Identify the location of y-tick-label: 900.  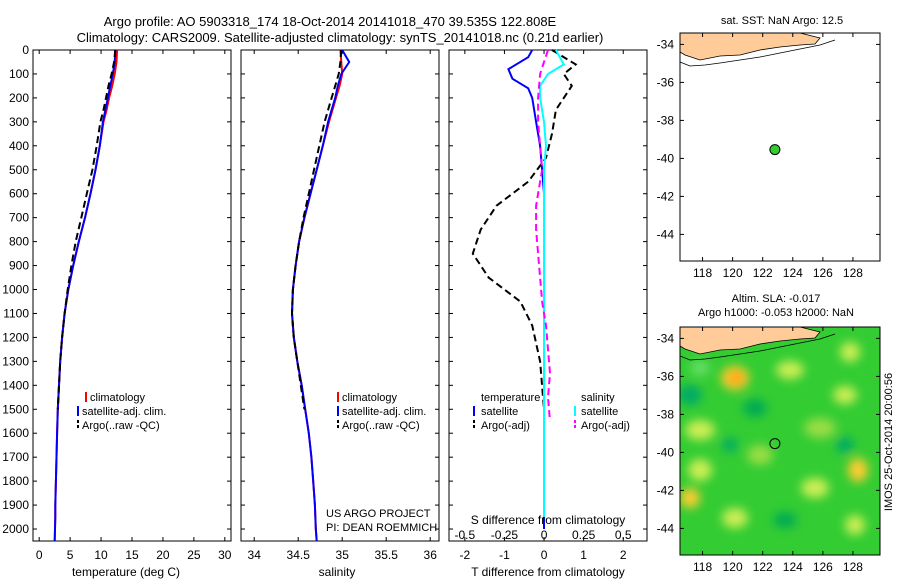
(19, 266).